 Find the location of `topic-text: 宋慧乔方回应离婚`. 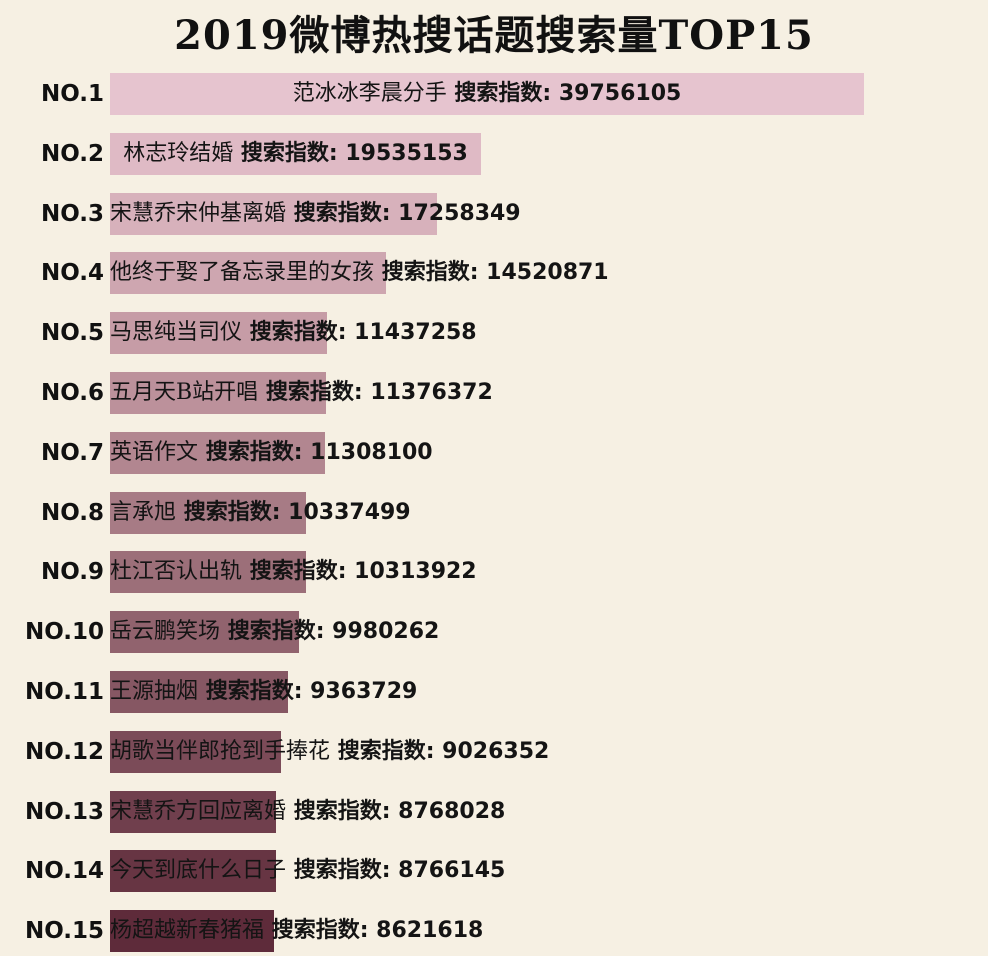

topic-text: 宋慧乔方回应离婚 is located at coordinates (198, 811).